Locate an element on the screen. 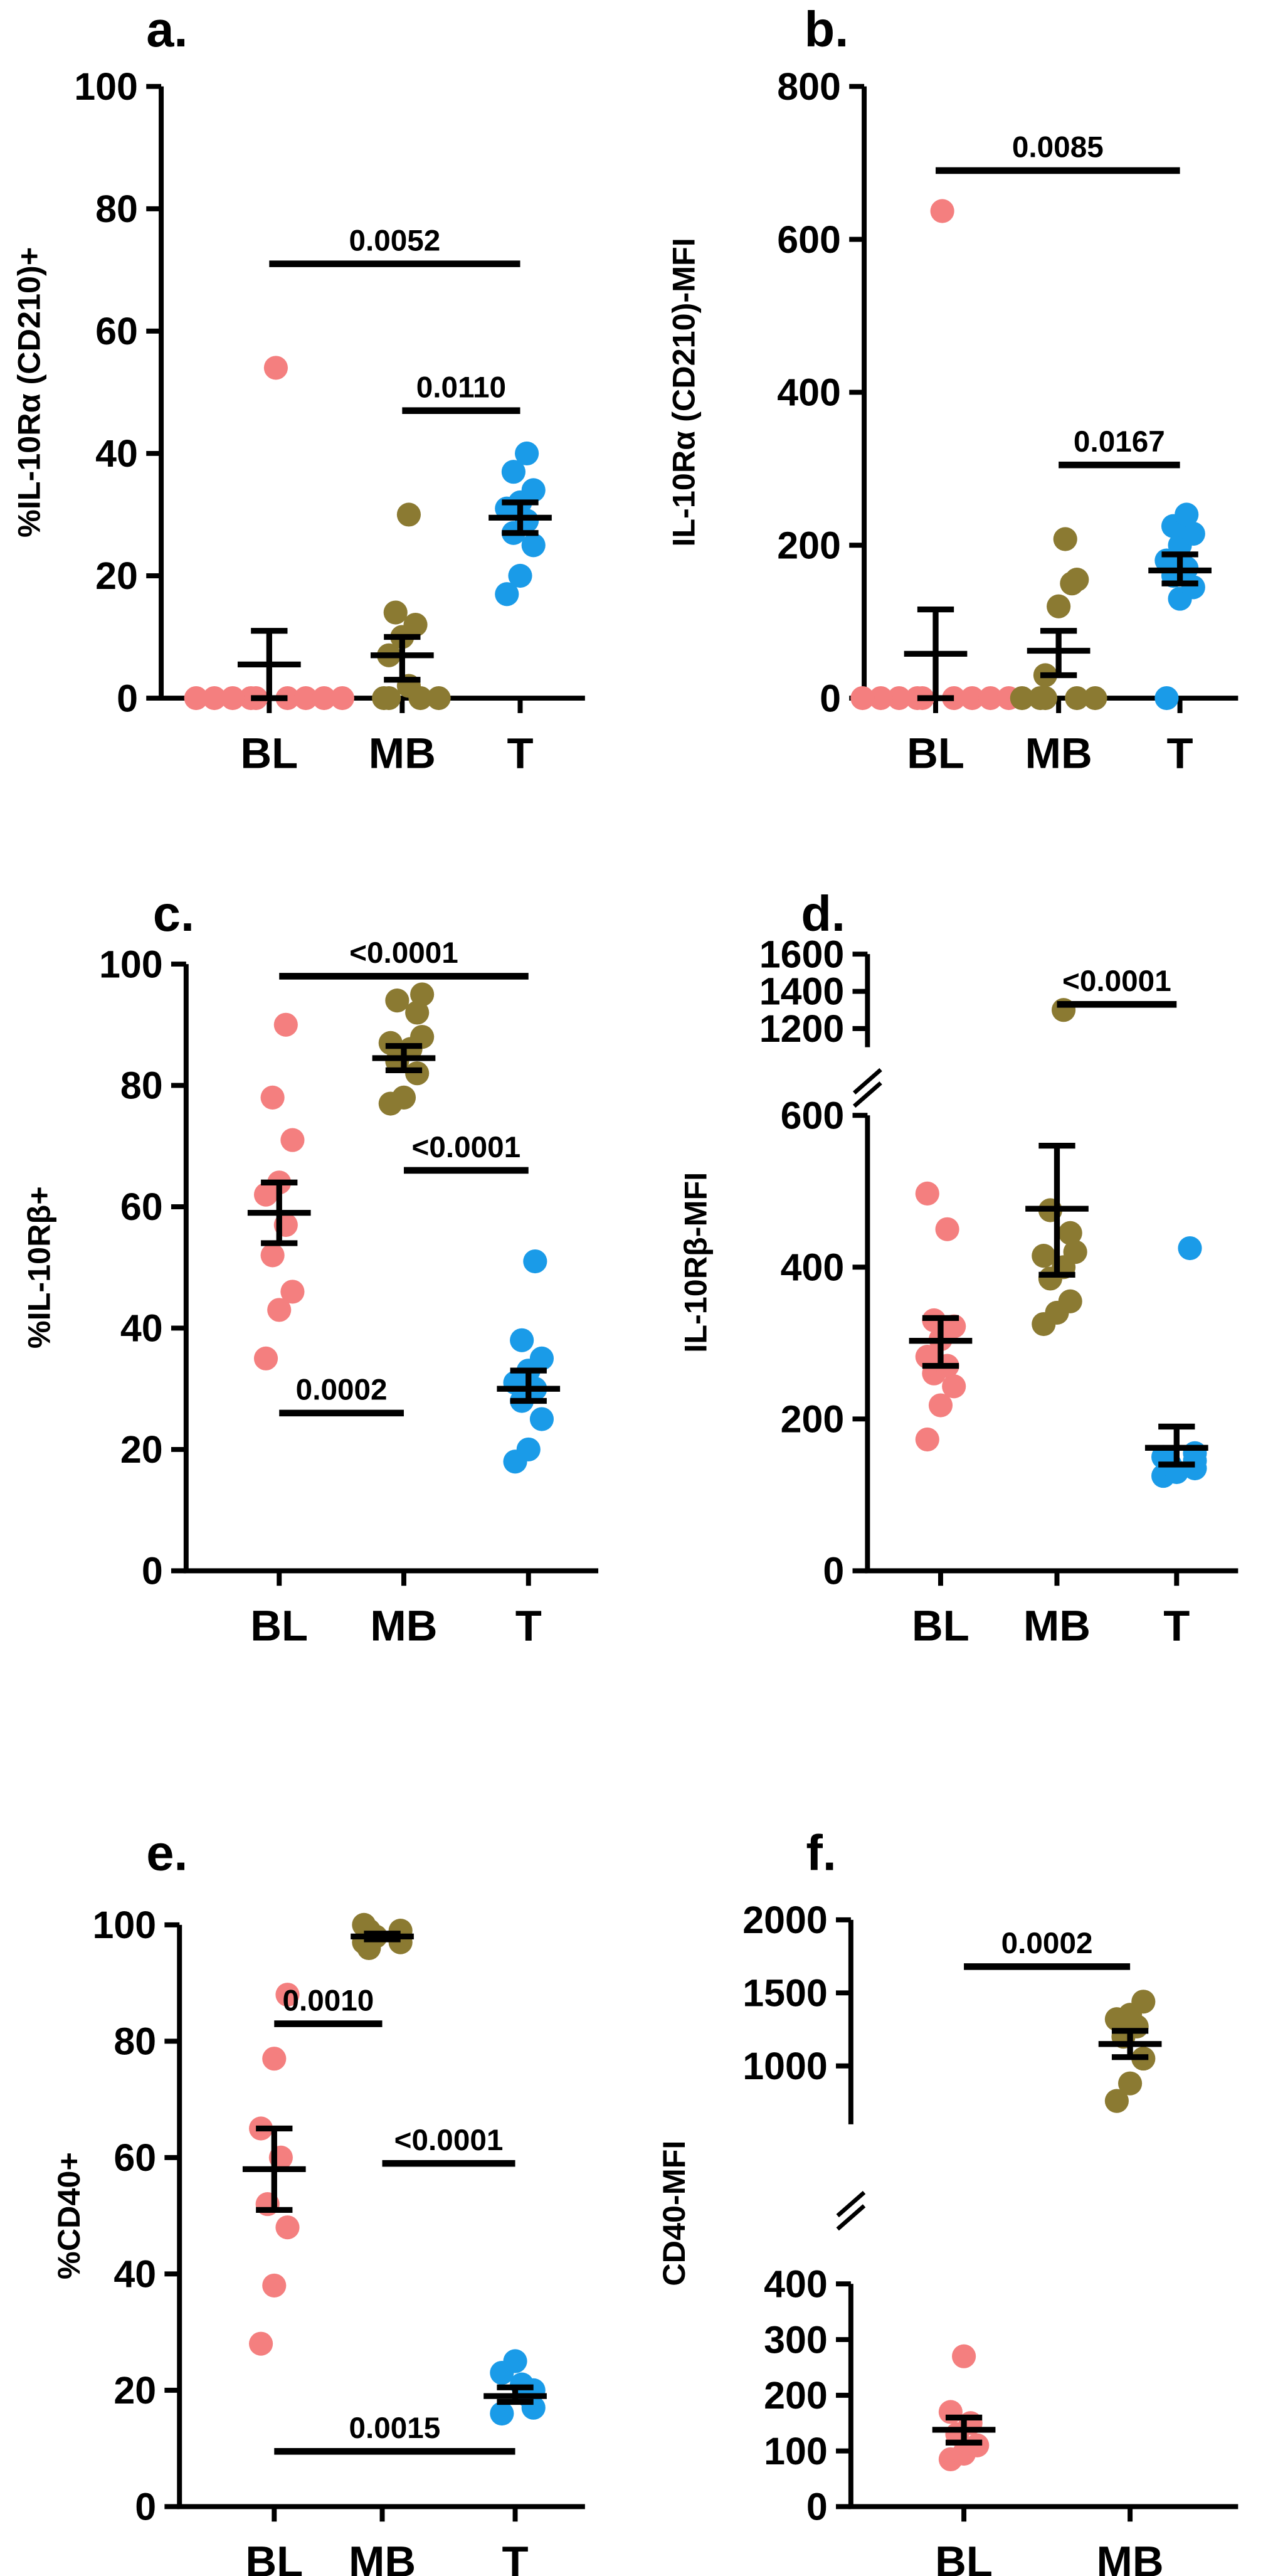 This screenshot has width=1273, height=2576. y-tick-label: 1000 is located at coordinates (785, 2066).